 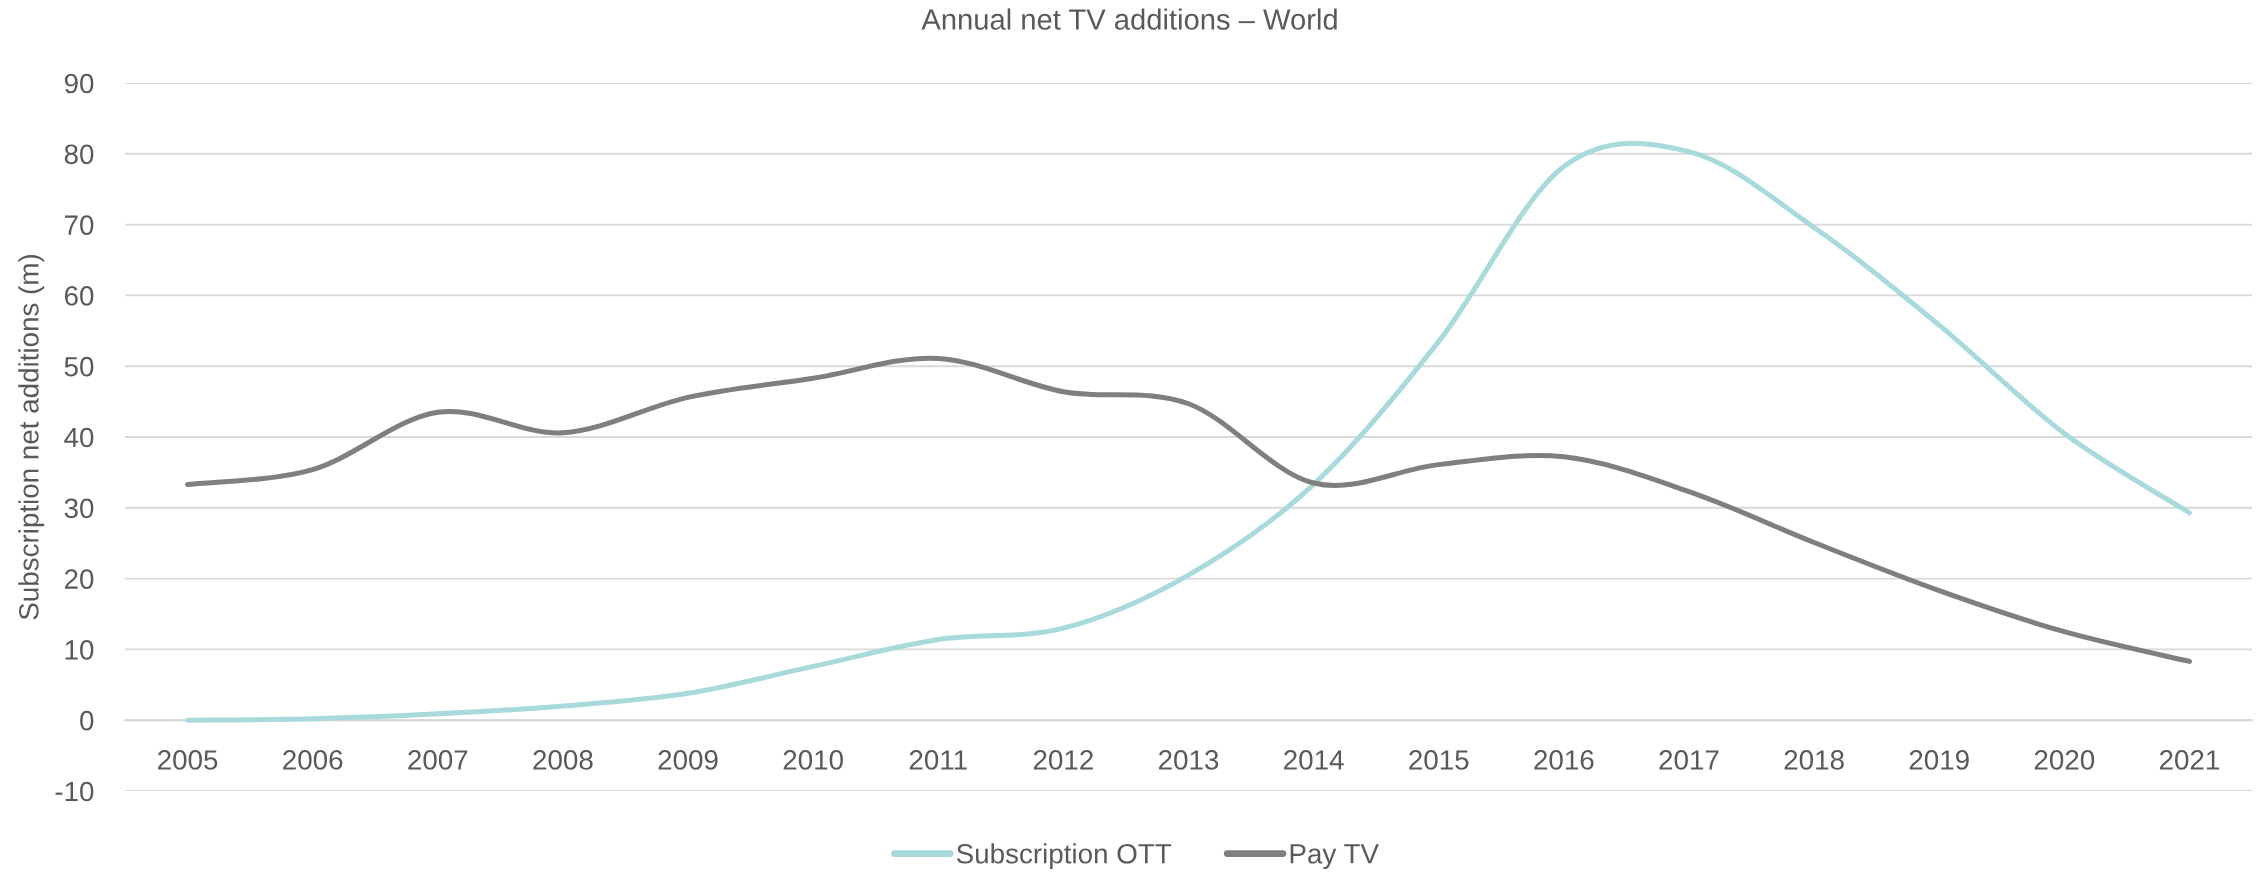 What do you see at coordinates (79, 296) in the screenshot?
I see `y-tick-label: 60` at bounding box center [79, 296].